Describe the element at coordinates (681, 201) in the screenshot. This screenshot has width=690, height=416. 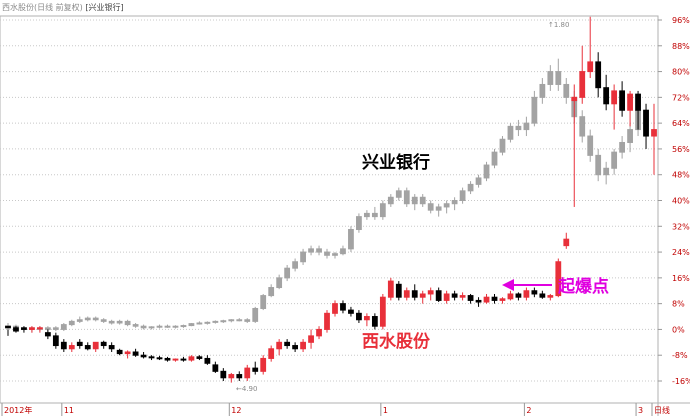
I see `y-tick-label: 40%` at that location.